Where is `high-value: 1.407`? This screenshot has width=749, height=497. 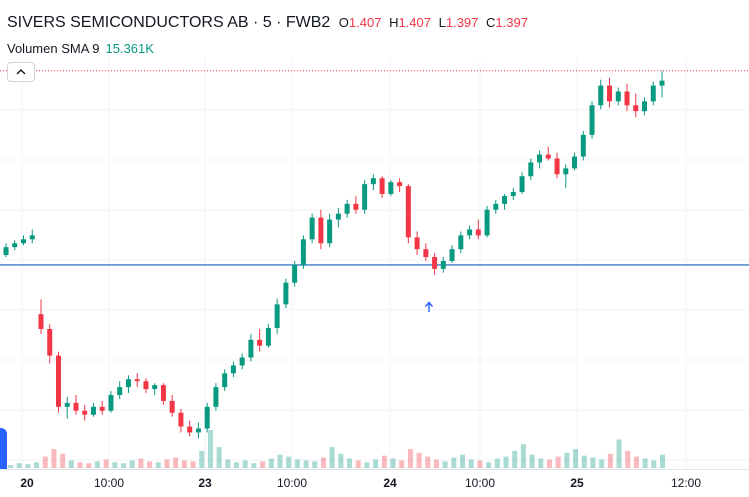 high-value: 1.407 is located at coordinates (414, 22).